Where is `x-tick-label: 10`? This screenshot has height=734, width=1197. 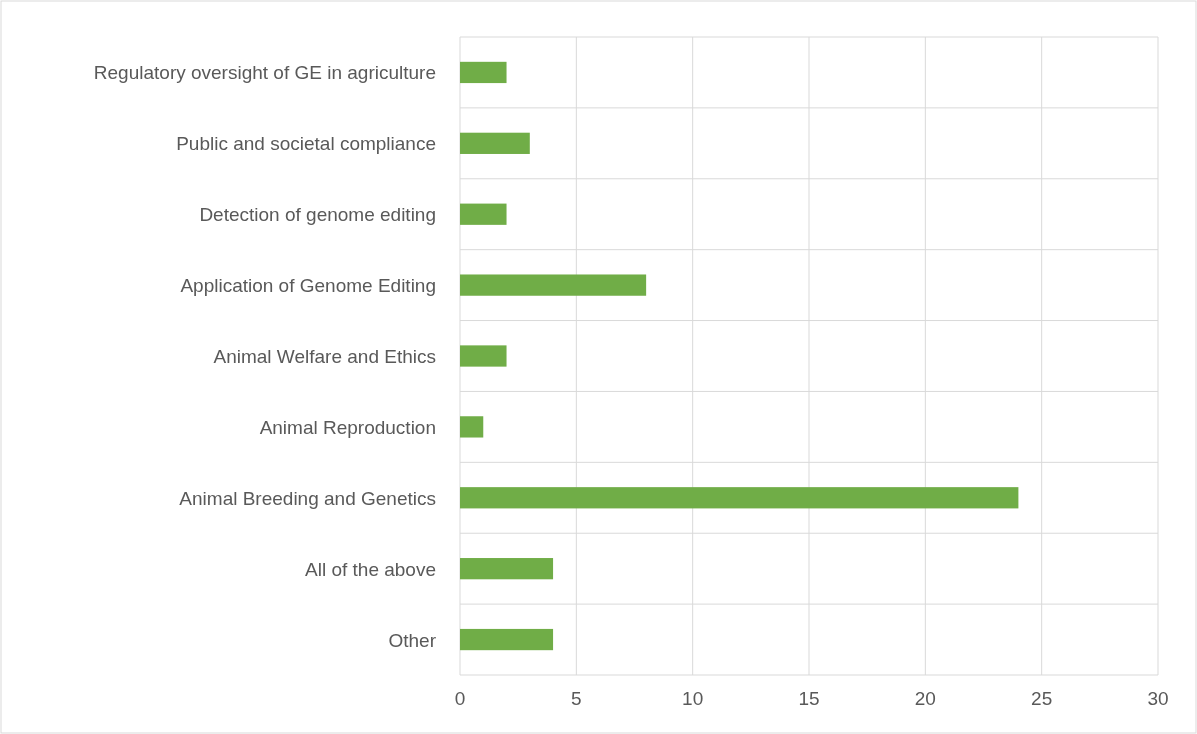 x-tick-label: 10 is located at coordinates (693, 698).